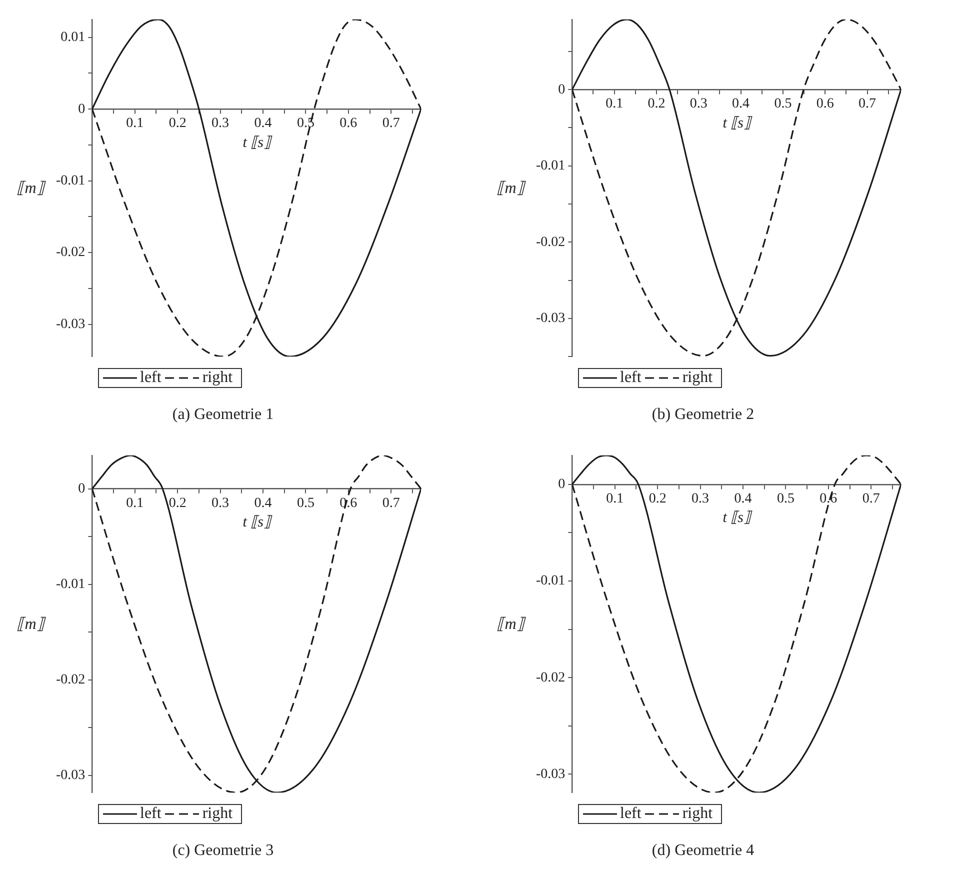  Describe the element at coordinates (223, 415) in the screenshot. I see `text: (a) Geometrie 1` at that location.